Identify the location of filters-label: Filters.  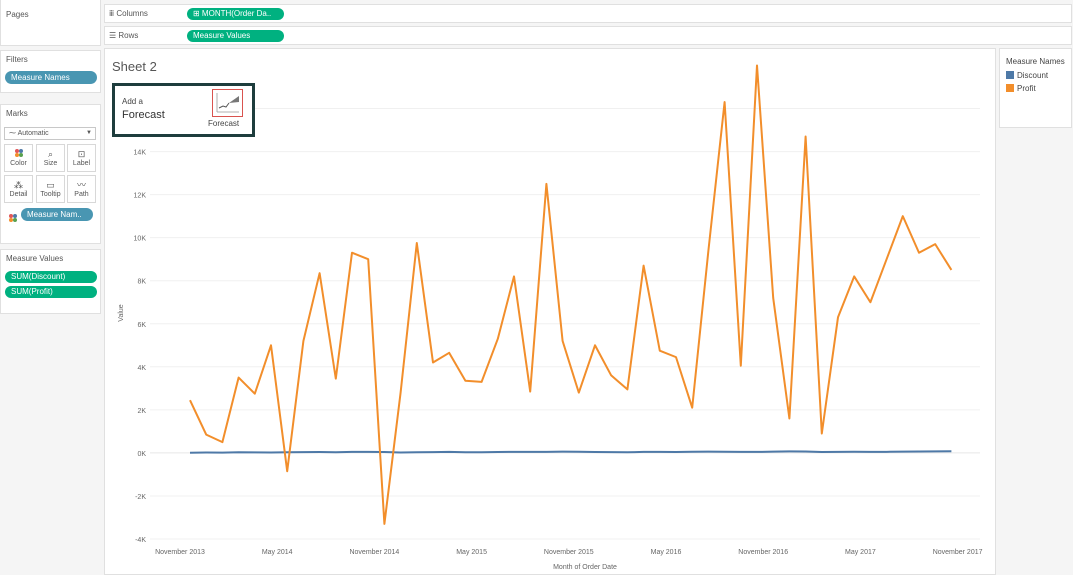
(17, 59).